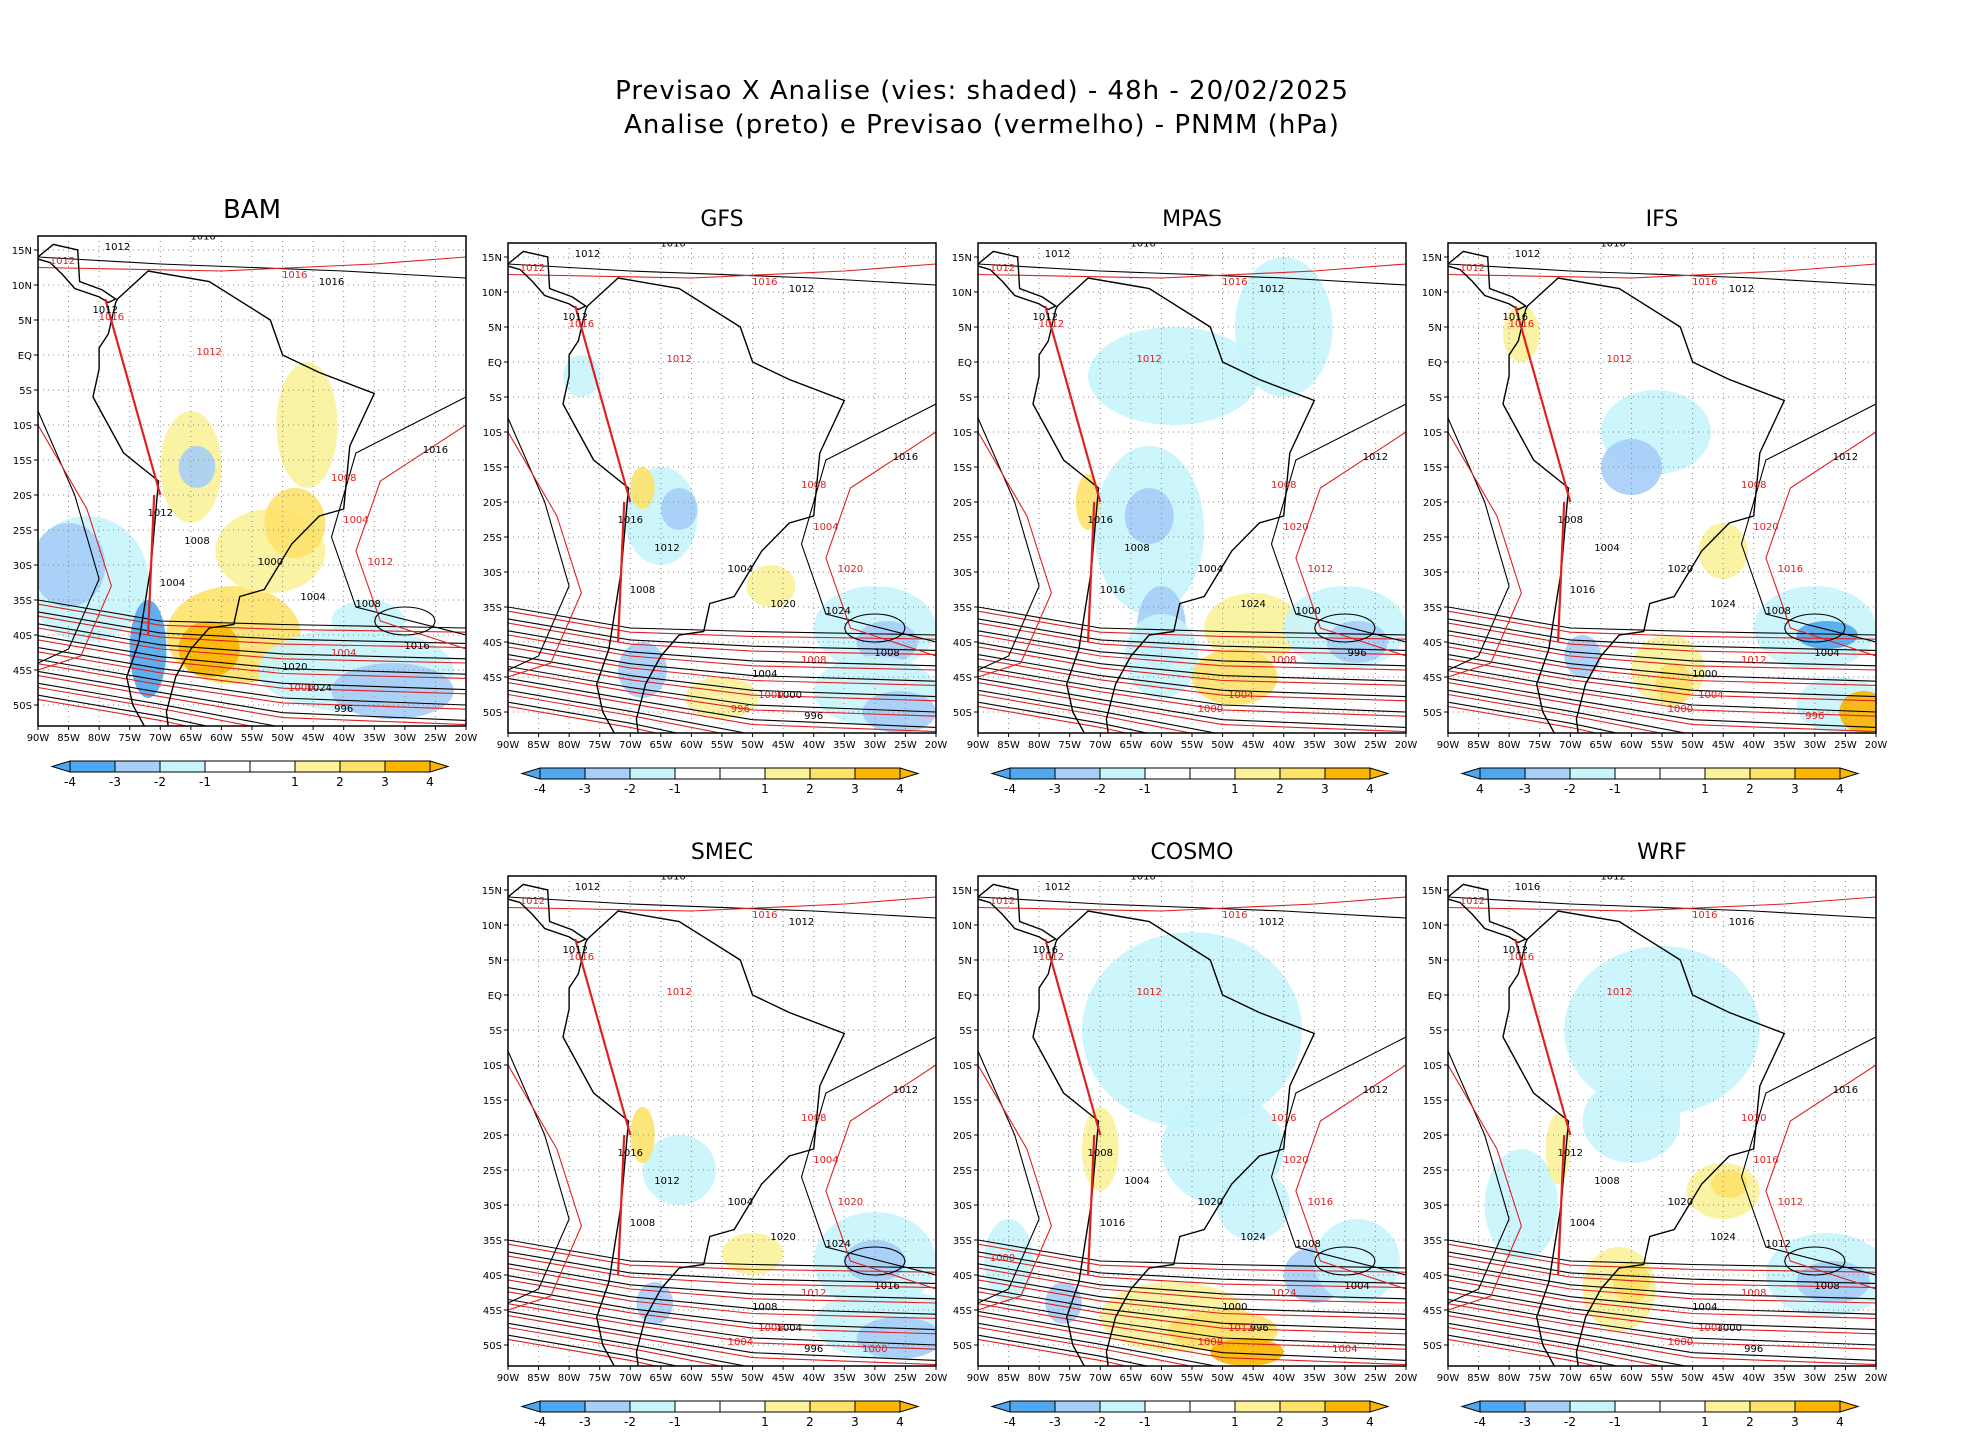 Image resolution: width=1964 pixels, height=1436 pixels. I want to click on contour-label-forecast: 1020, so click(1765, 527).